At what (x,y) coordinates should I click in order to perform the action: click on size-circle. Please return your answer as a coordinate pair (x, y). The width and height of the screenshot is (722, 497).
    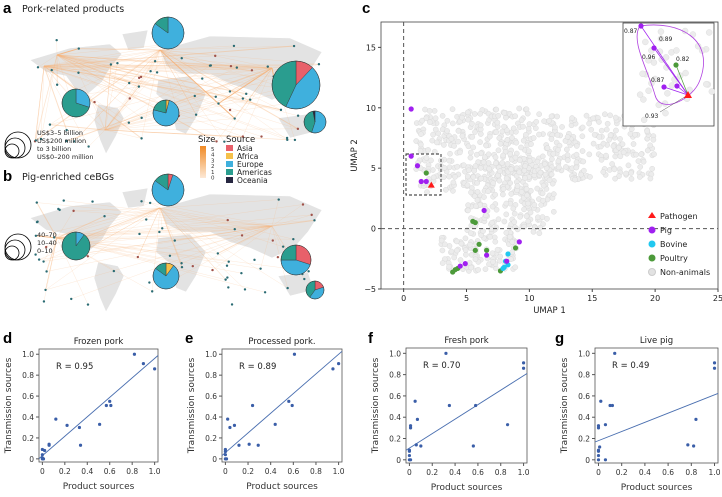
    Looking at the image, I should click on (12, 253).